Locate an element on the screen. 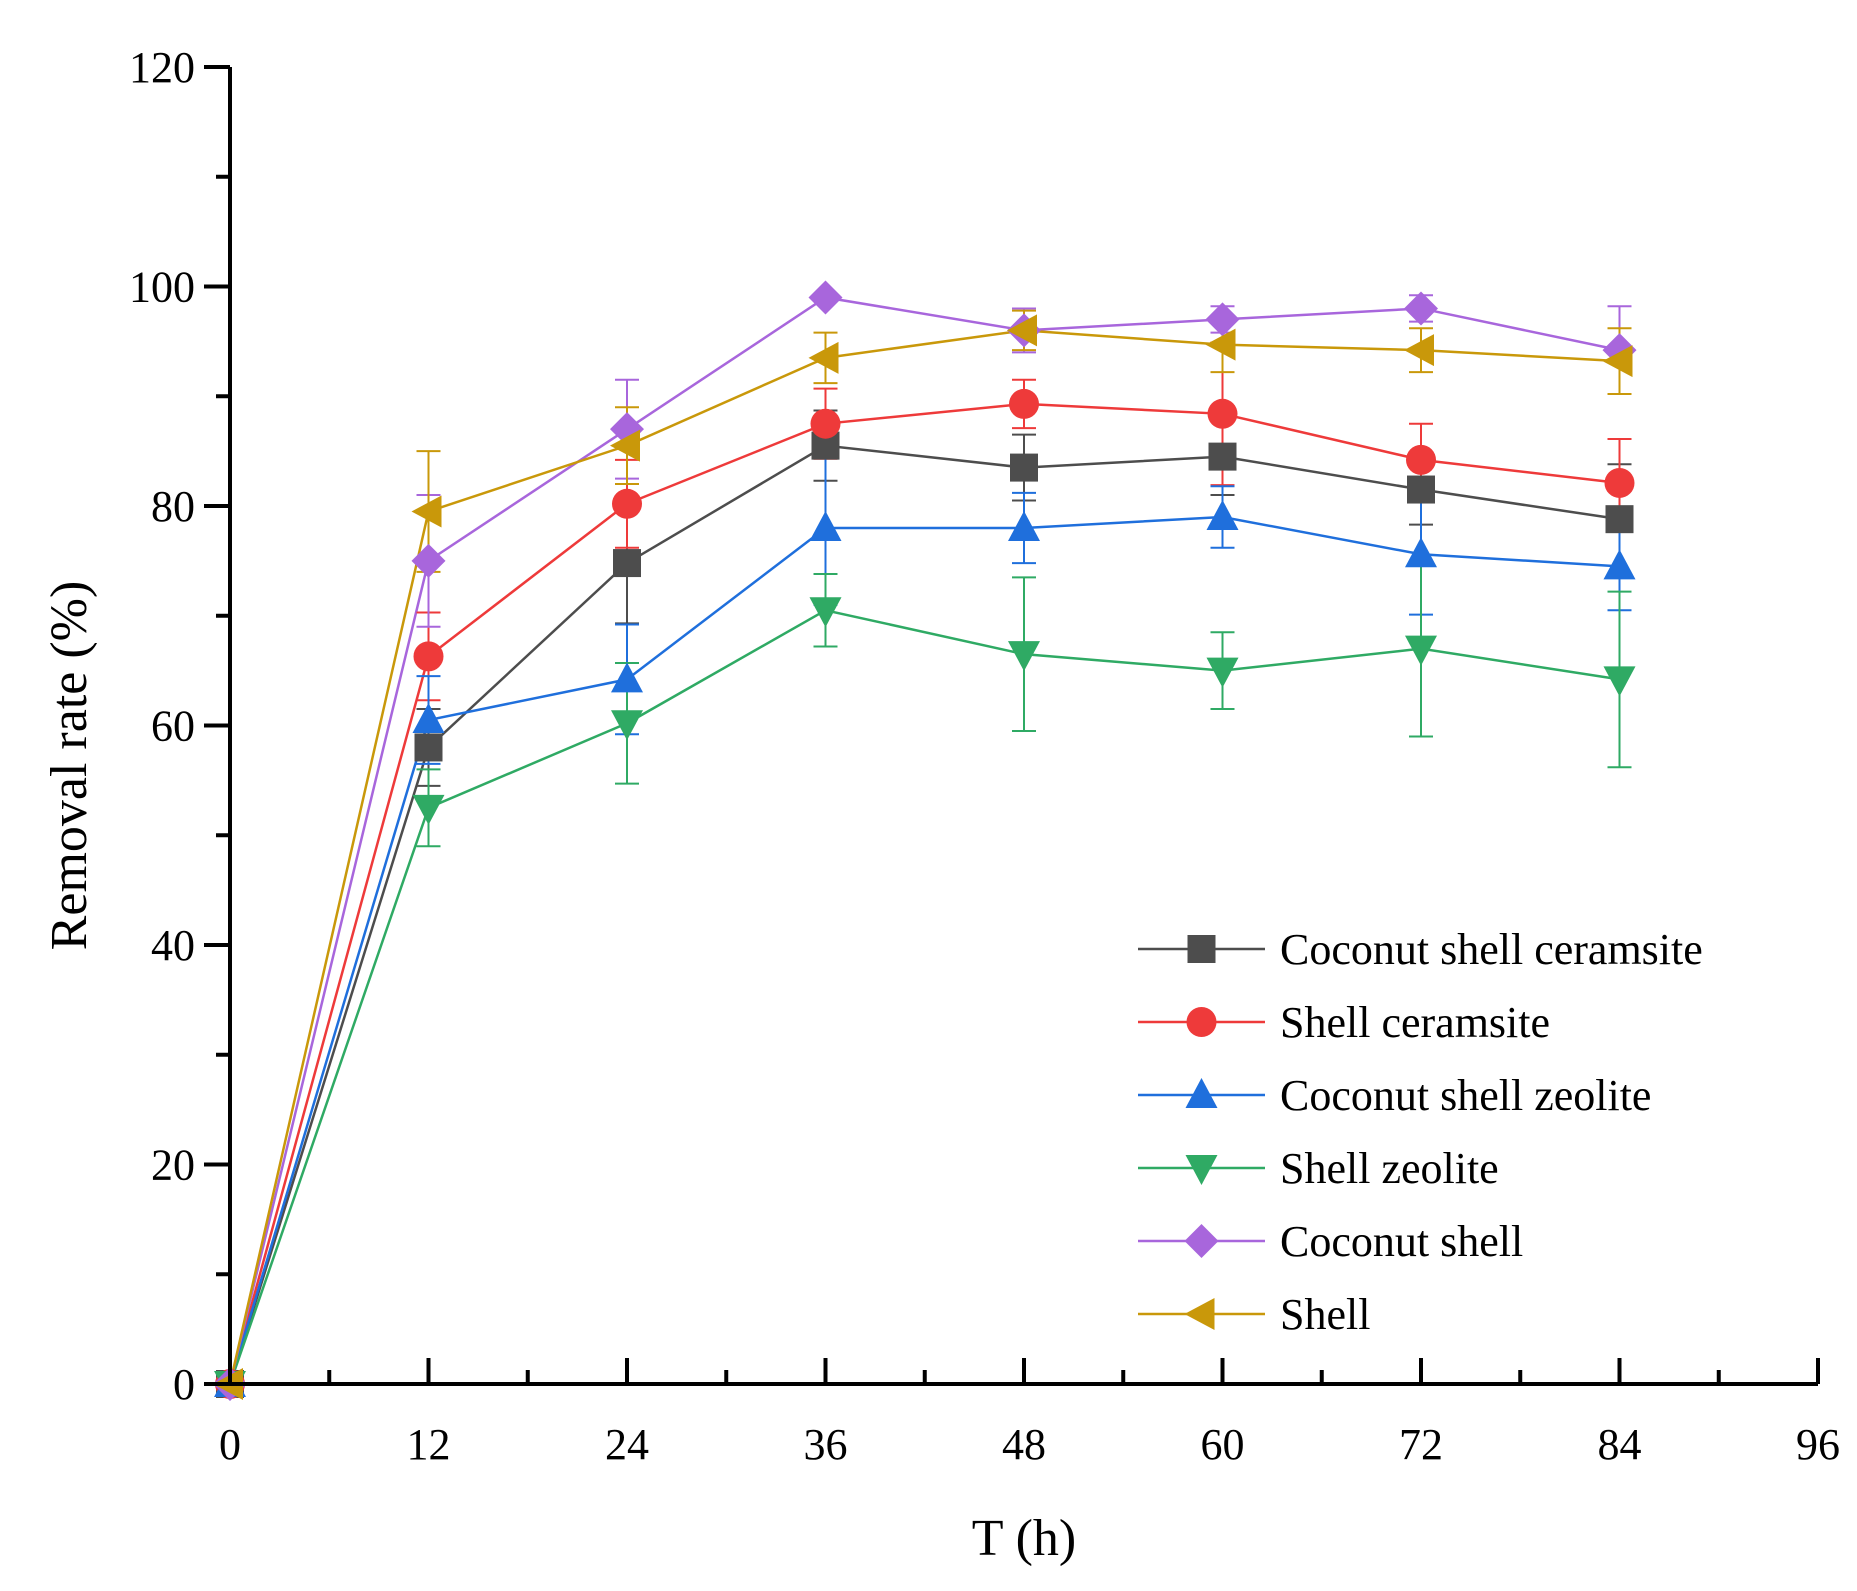  x-axis-title: T (h) is located at coordinates (1024, 1538).